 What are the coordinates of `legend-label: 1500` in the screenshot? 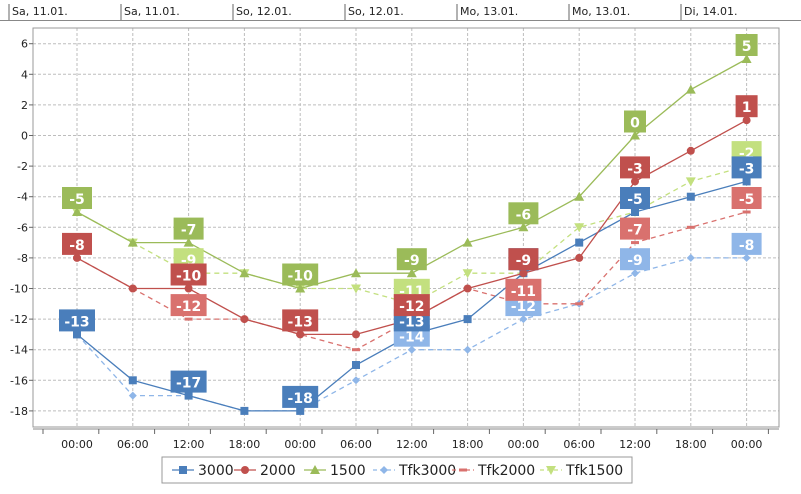 It's located at (348, 471).